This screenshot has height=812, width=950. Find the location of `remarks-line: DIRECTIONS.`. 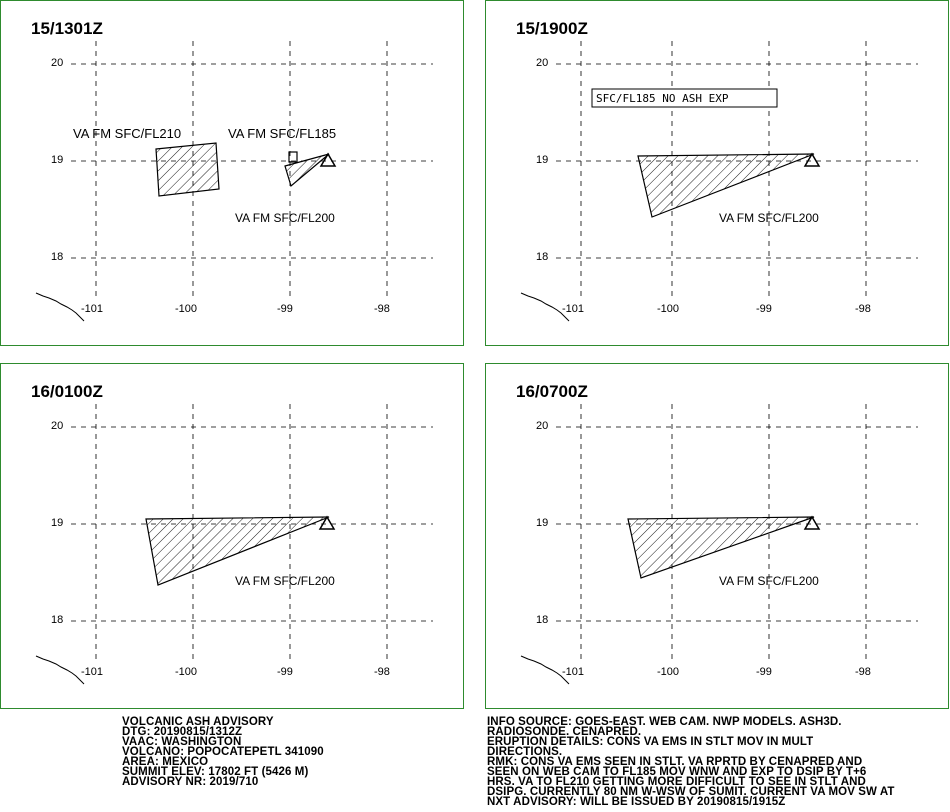

remarks-line: DIRECTIONS. is located at coordinates (525, 752).